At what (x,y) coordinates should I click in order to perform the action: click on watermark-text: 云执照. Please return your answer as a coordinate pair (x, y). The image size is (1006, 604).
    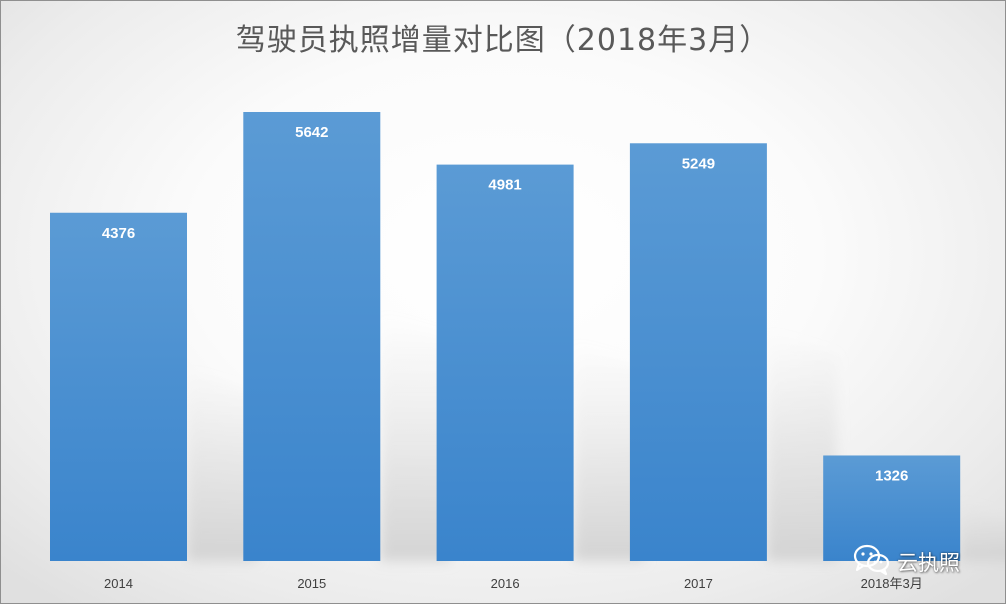
    Looking at the image, I should click on (928, 563).